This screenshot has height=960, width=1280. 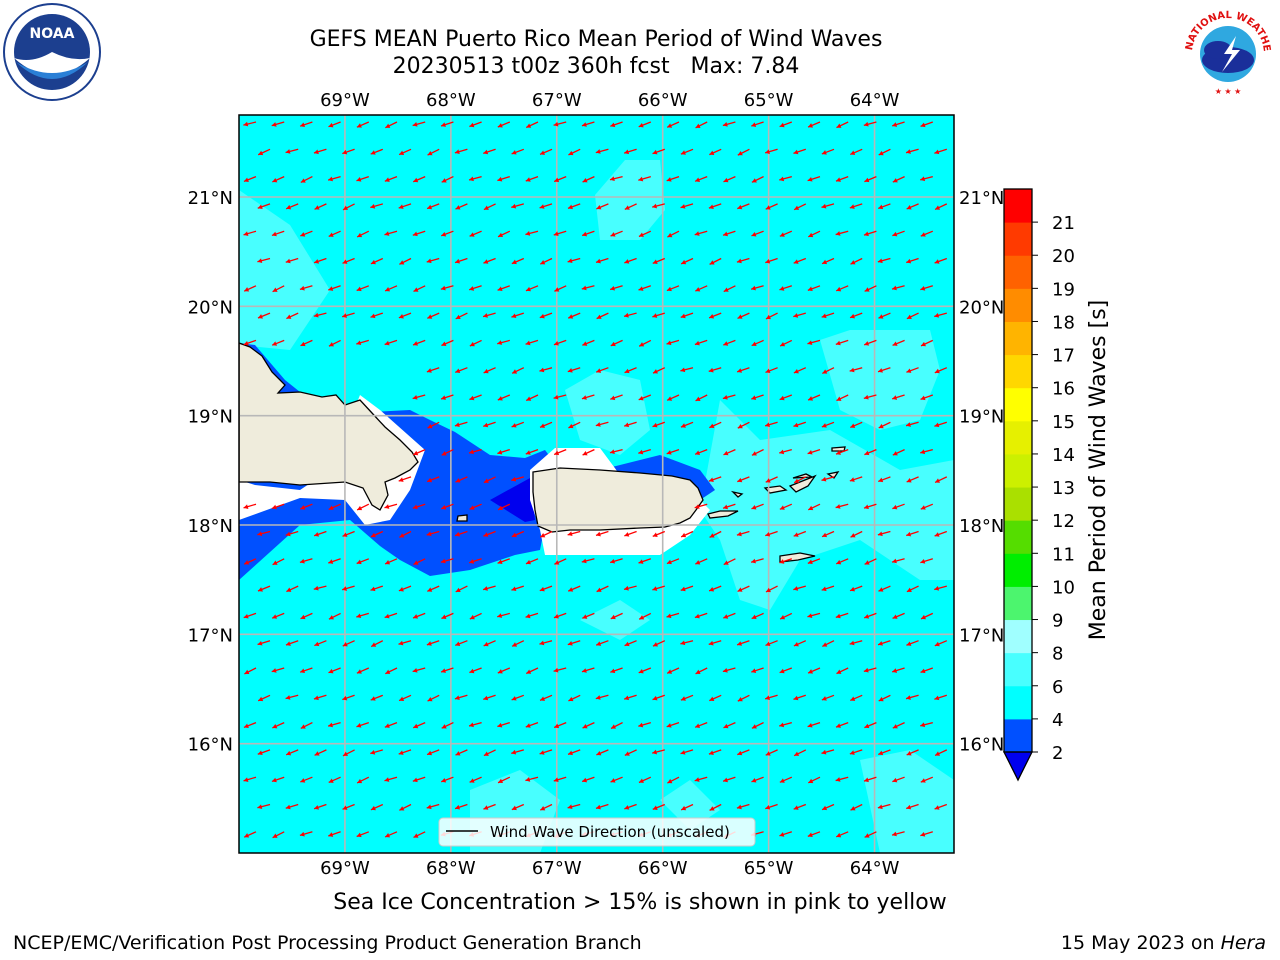 What do you see at coordinates (1063, 488) in the screenshot?
I see `colorbar-tick-label: 13` at bounding box center [1063, 488].